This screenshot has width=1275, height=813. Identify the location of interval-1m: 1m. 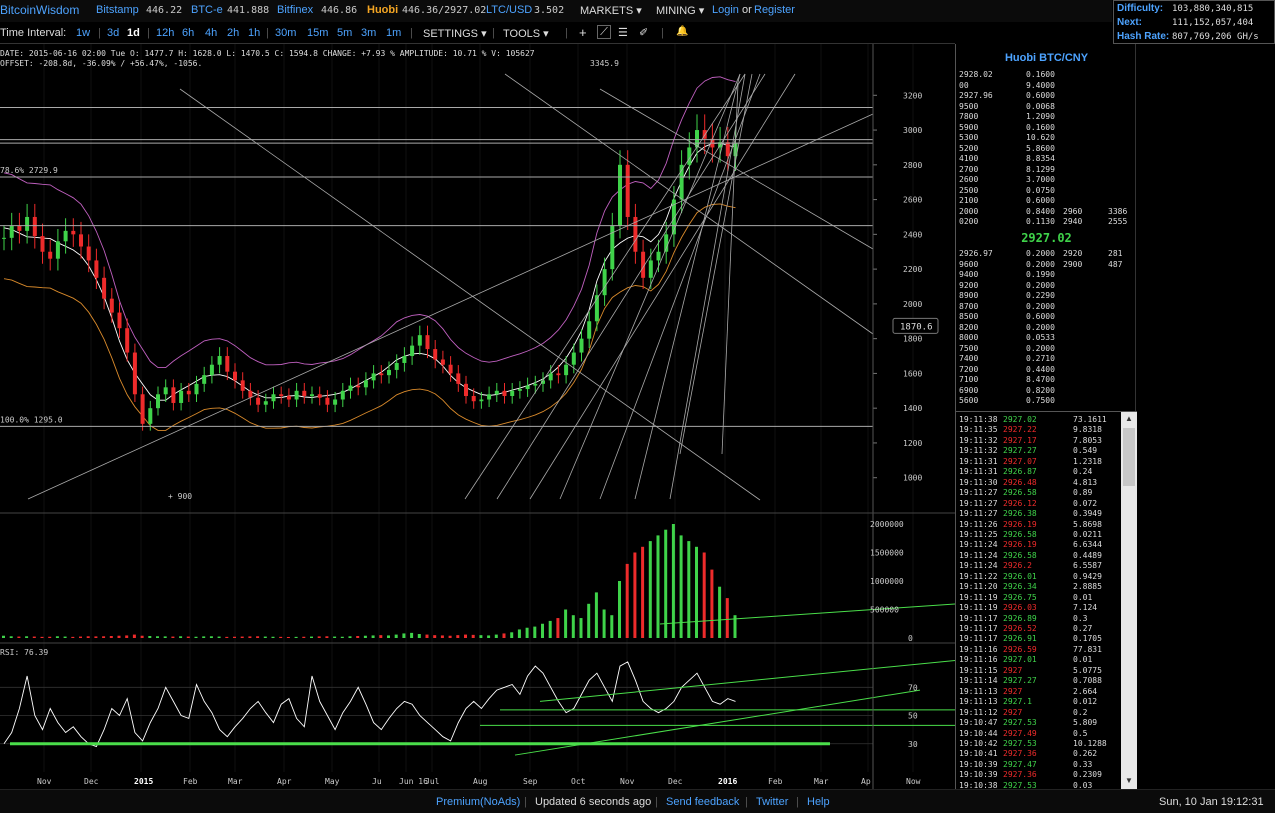
(394, 33).